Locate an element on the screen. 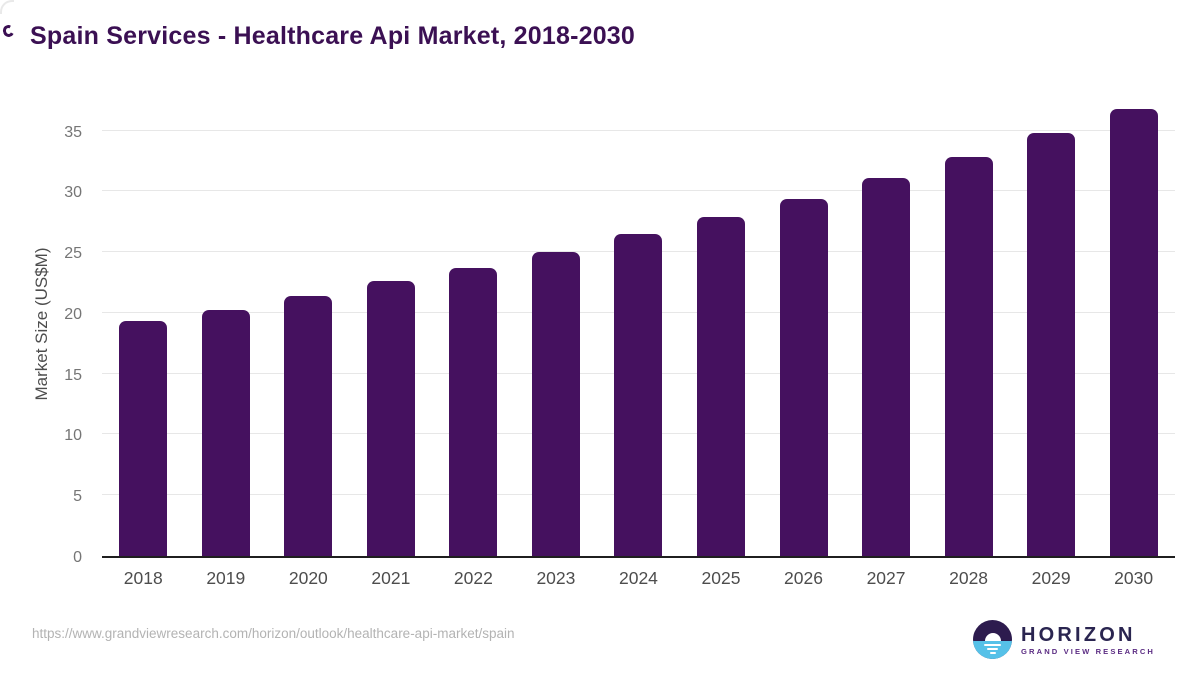 The width and height of the screenshot is (1200, 675). bar-slot-2026 is located at coordinates (803, 323).